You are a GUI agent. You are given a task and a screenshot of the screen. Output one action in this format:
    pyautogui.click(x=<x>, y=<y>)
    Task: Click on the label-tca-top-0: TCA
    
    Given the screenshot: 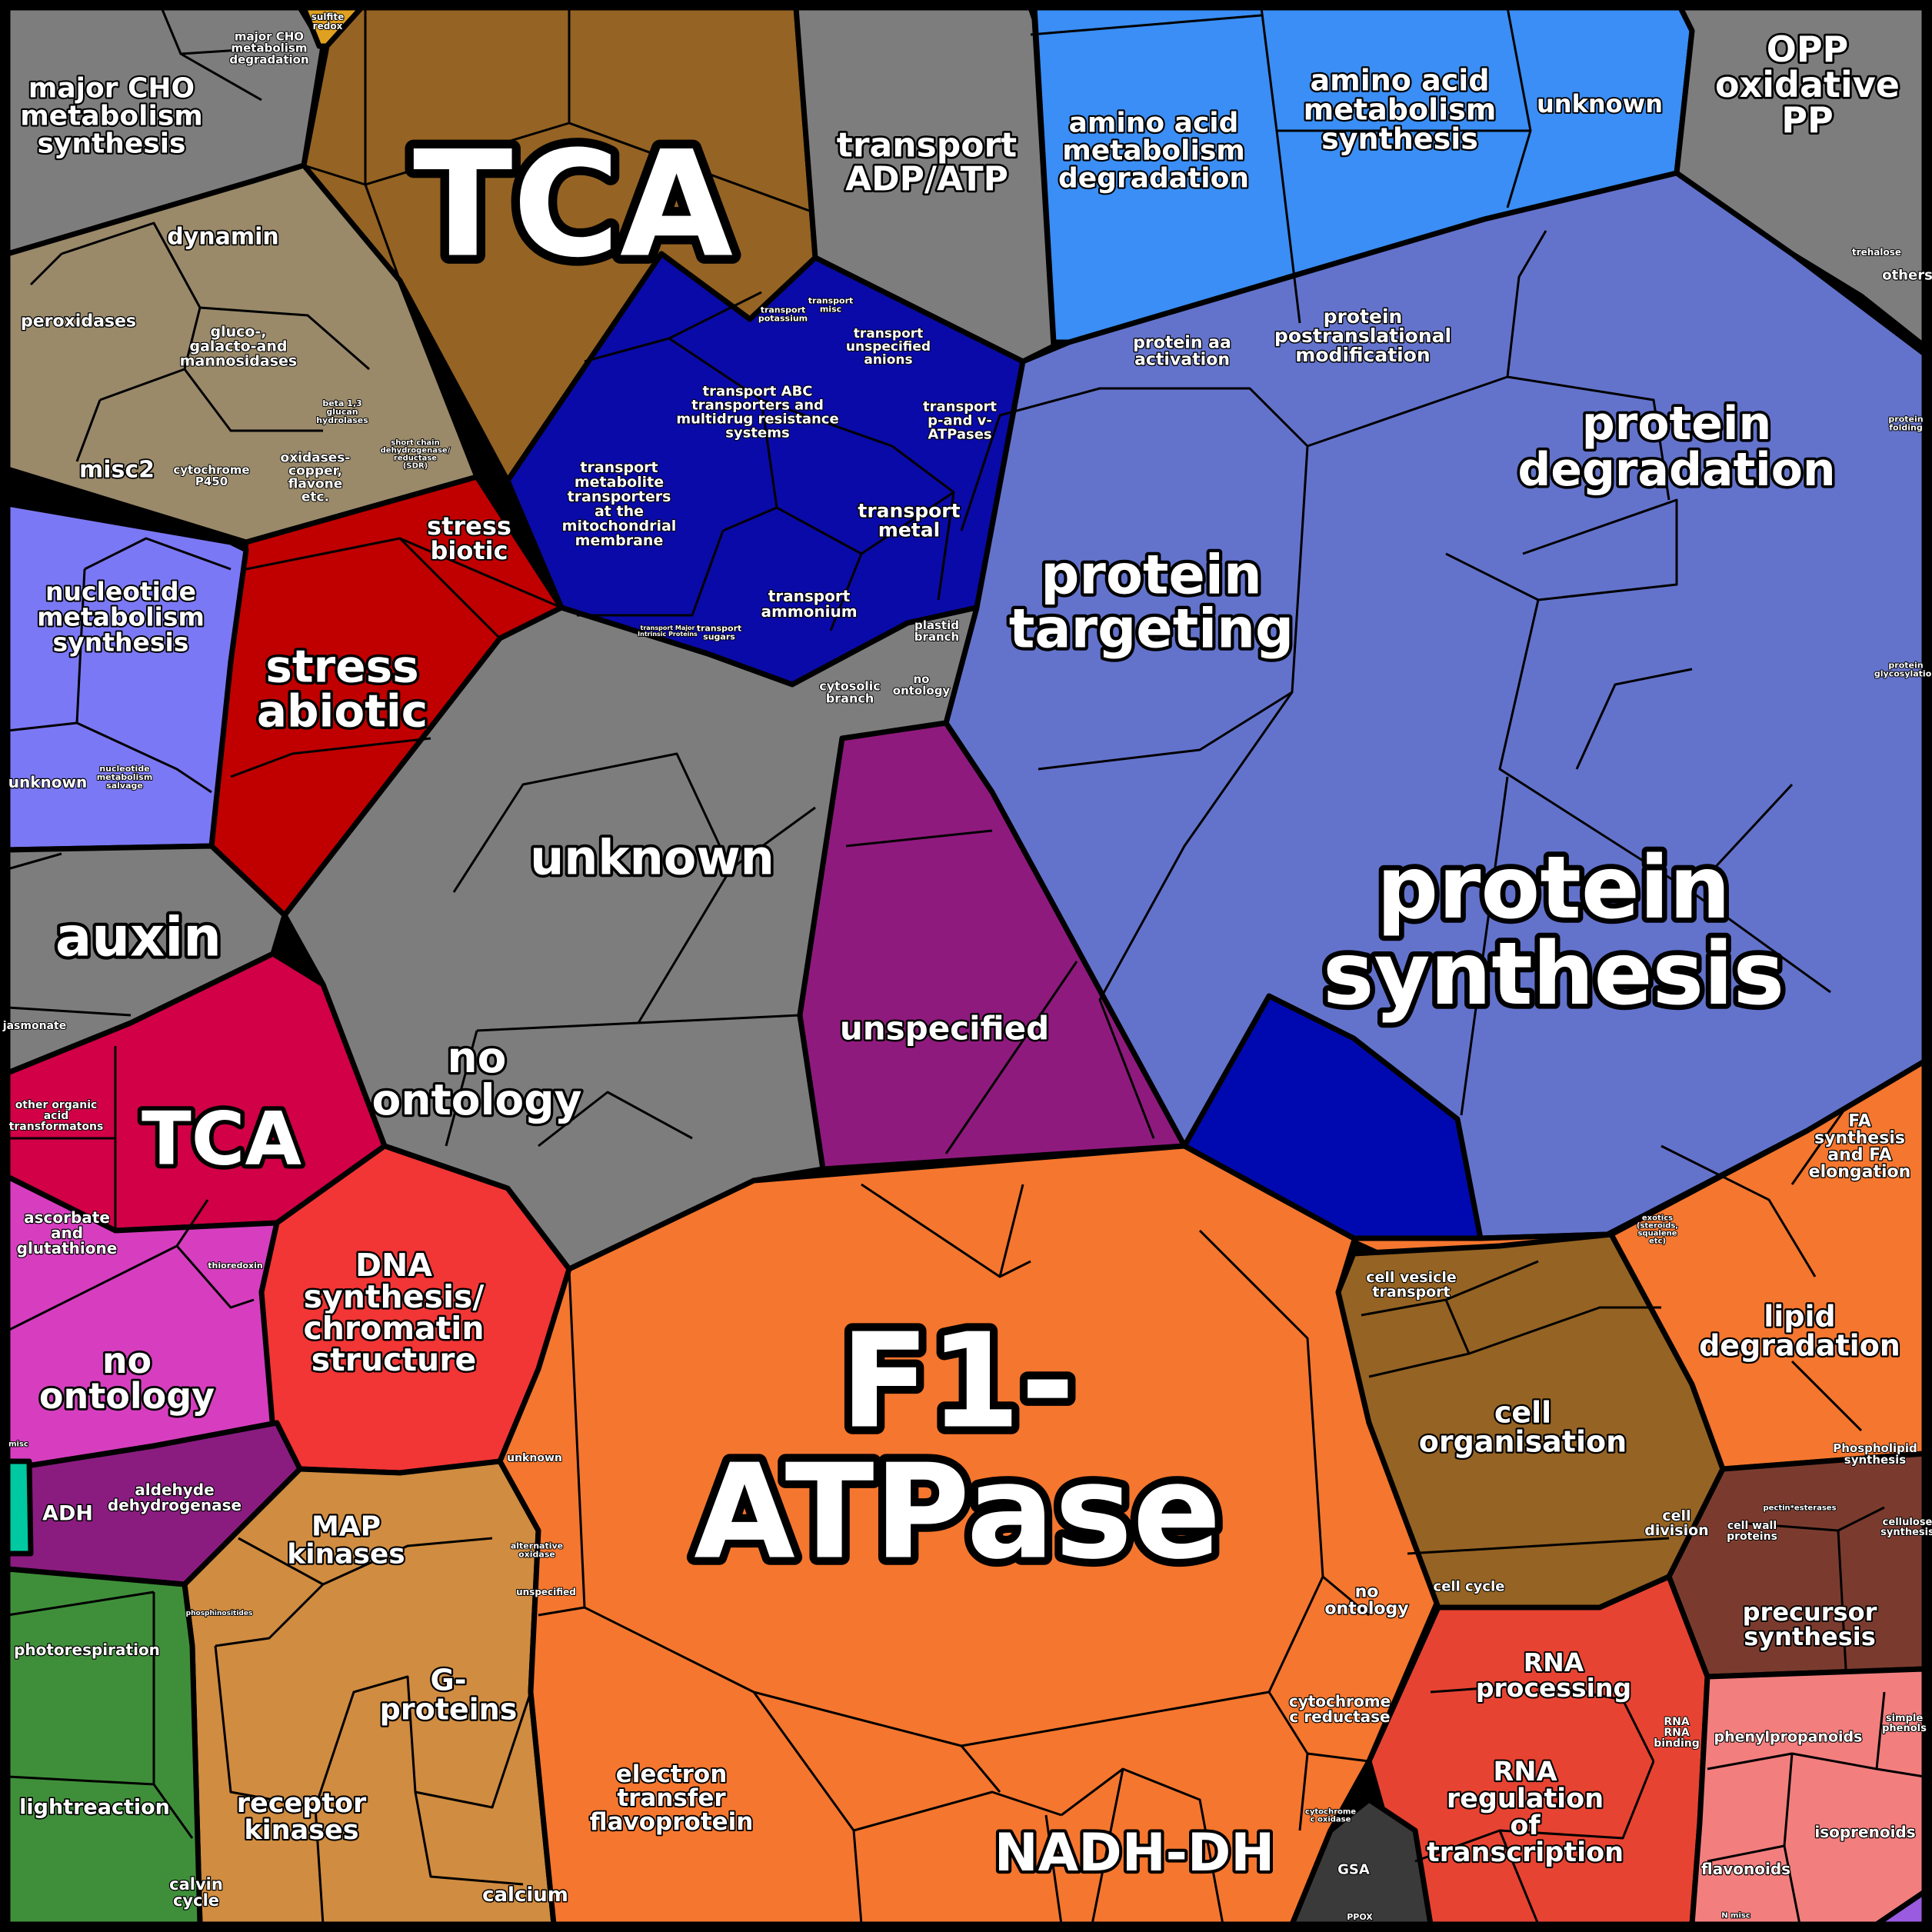 What is the action you would take?
    pyautogui.click(x=573, y=205)
    